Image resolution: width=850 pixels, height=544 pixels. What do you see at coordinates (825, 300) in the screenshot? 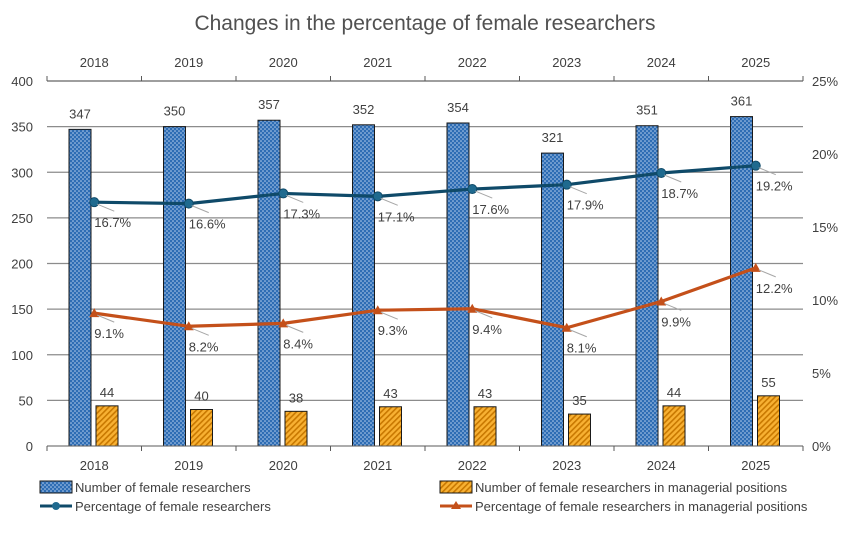
I see `y2-tick-label: 10%` at bounding box center [825, 300].